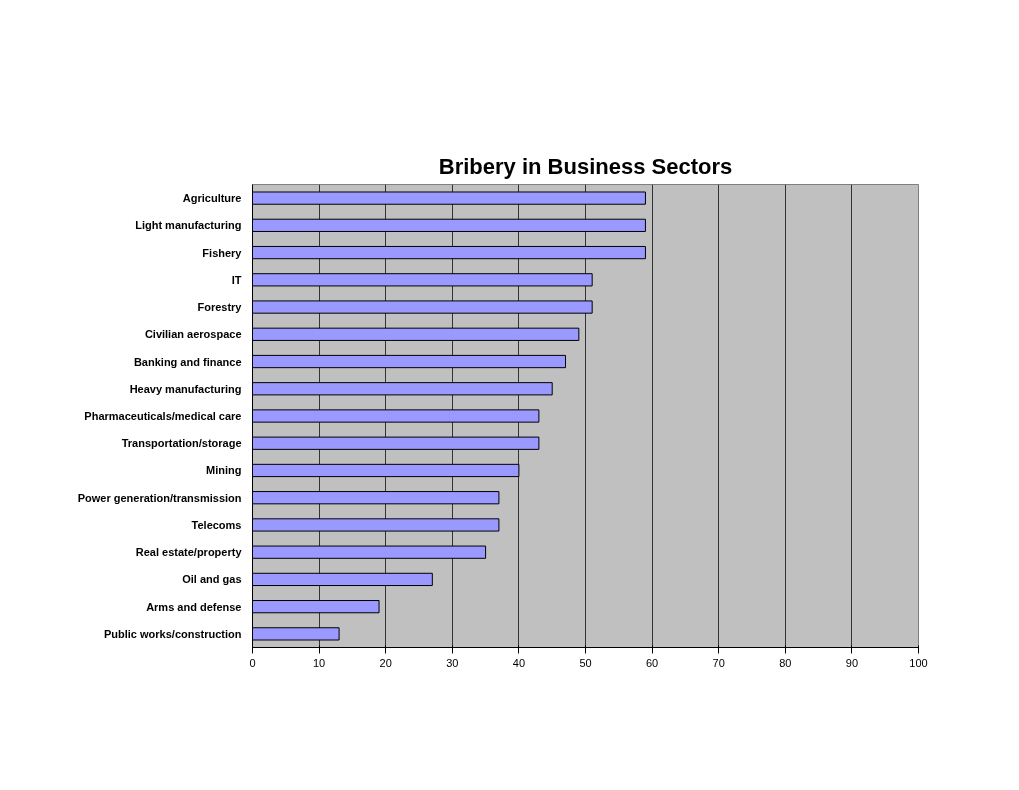 The image size is (1019, 790). I want to click on x-tick-label: 10, so click(319, 662).